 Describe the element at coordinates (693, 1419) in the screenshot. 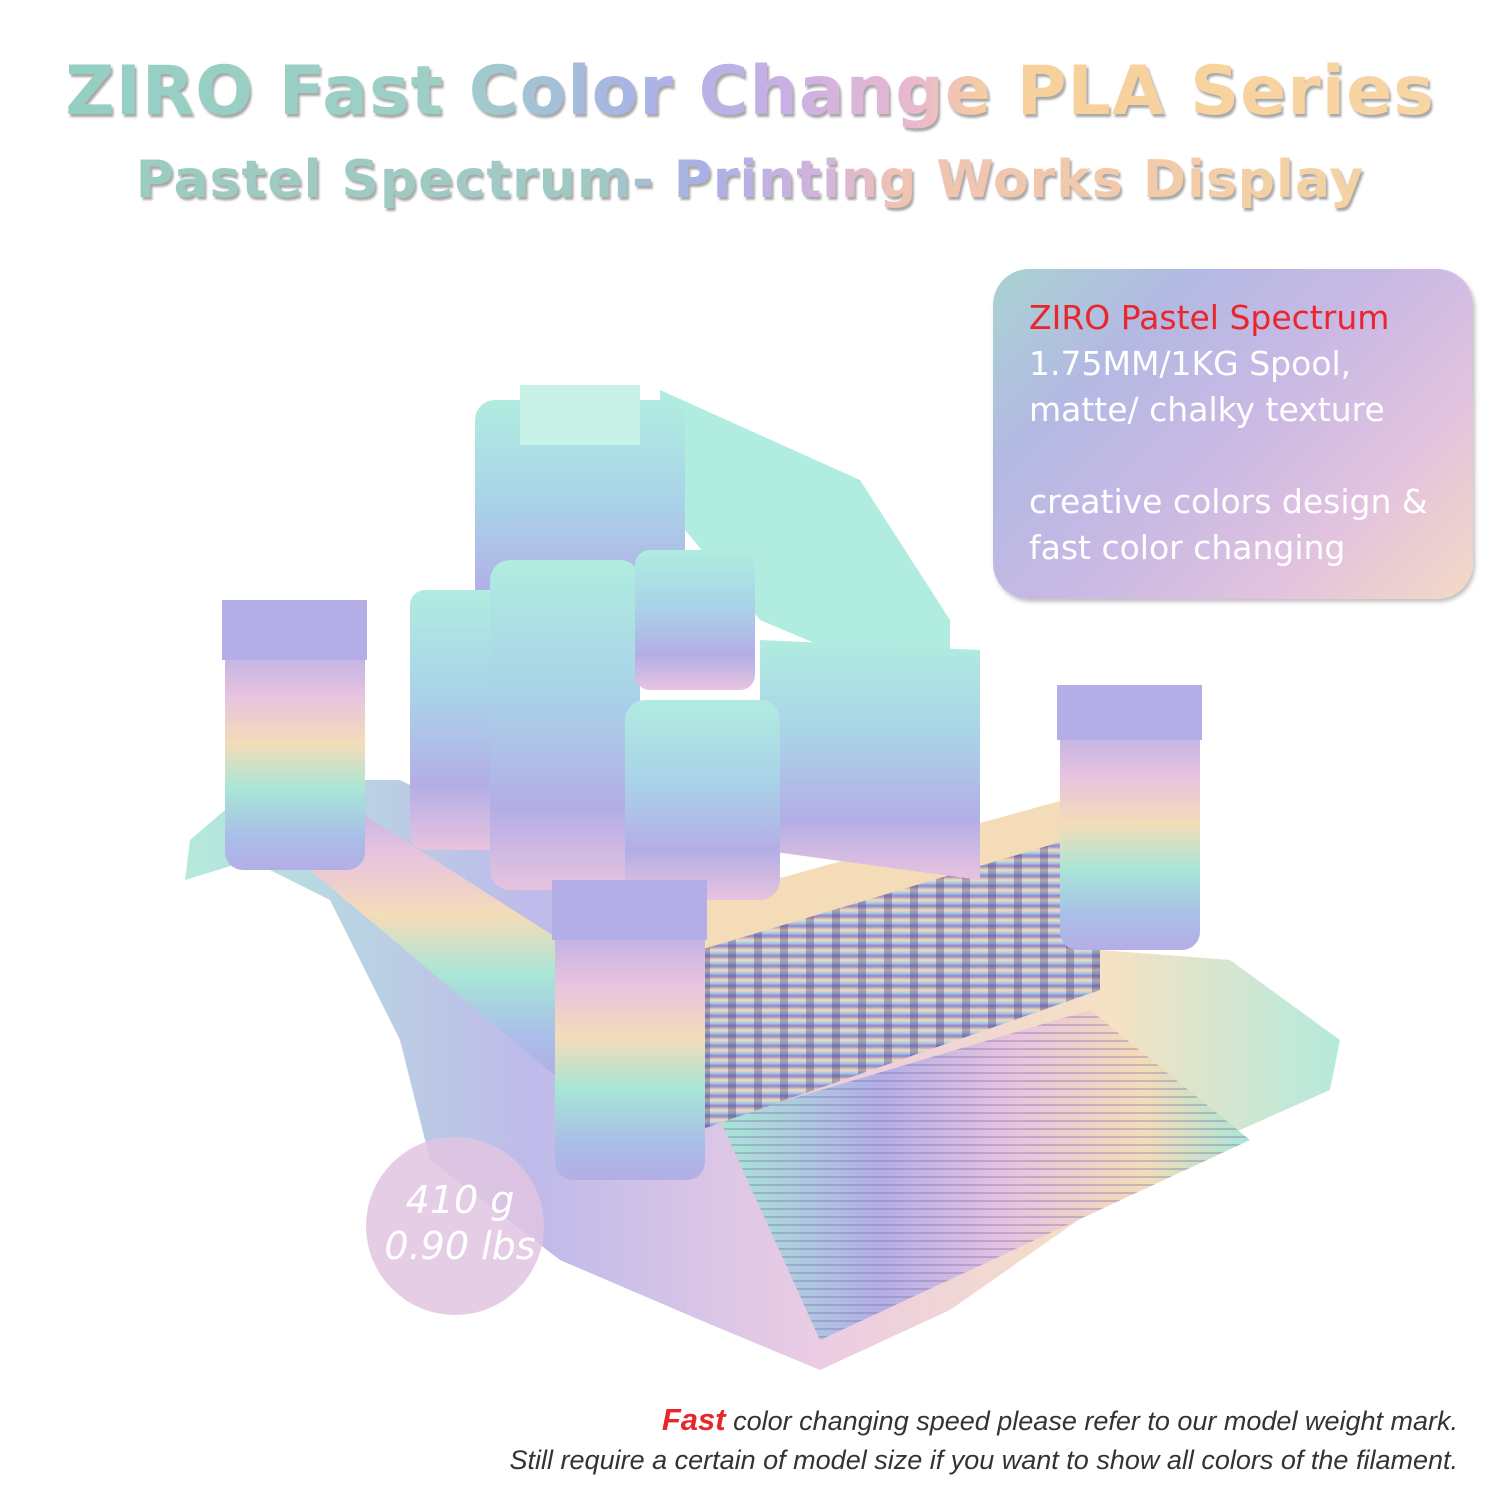

I see `fast-emphasis: Fast` at that location.